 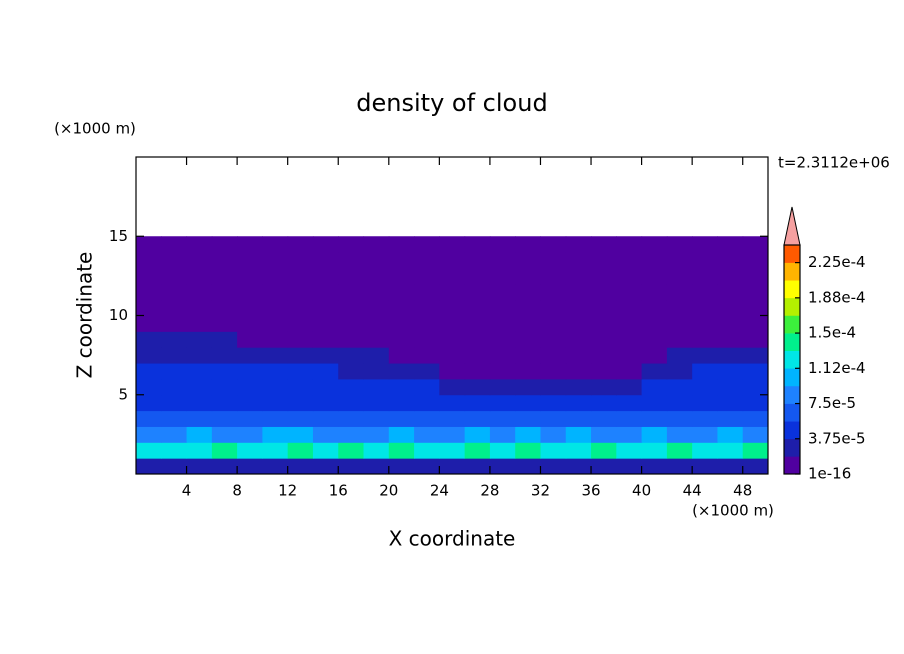 What do you see at coordinates (692, 491) in the screenshot?
I see `x-tick-label: 44` at bounding box center [692, 491].